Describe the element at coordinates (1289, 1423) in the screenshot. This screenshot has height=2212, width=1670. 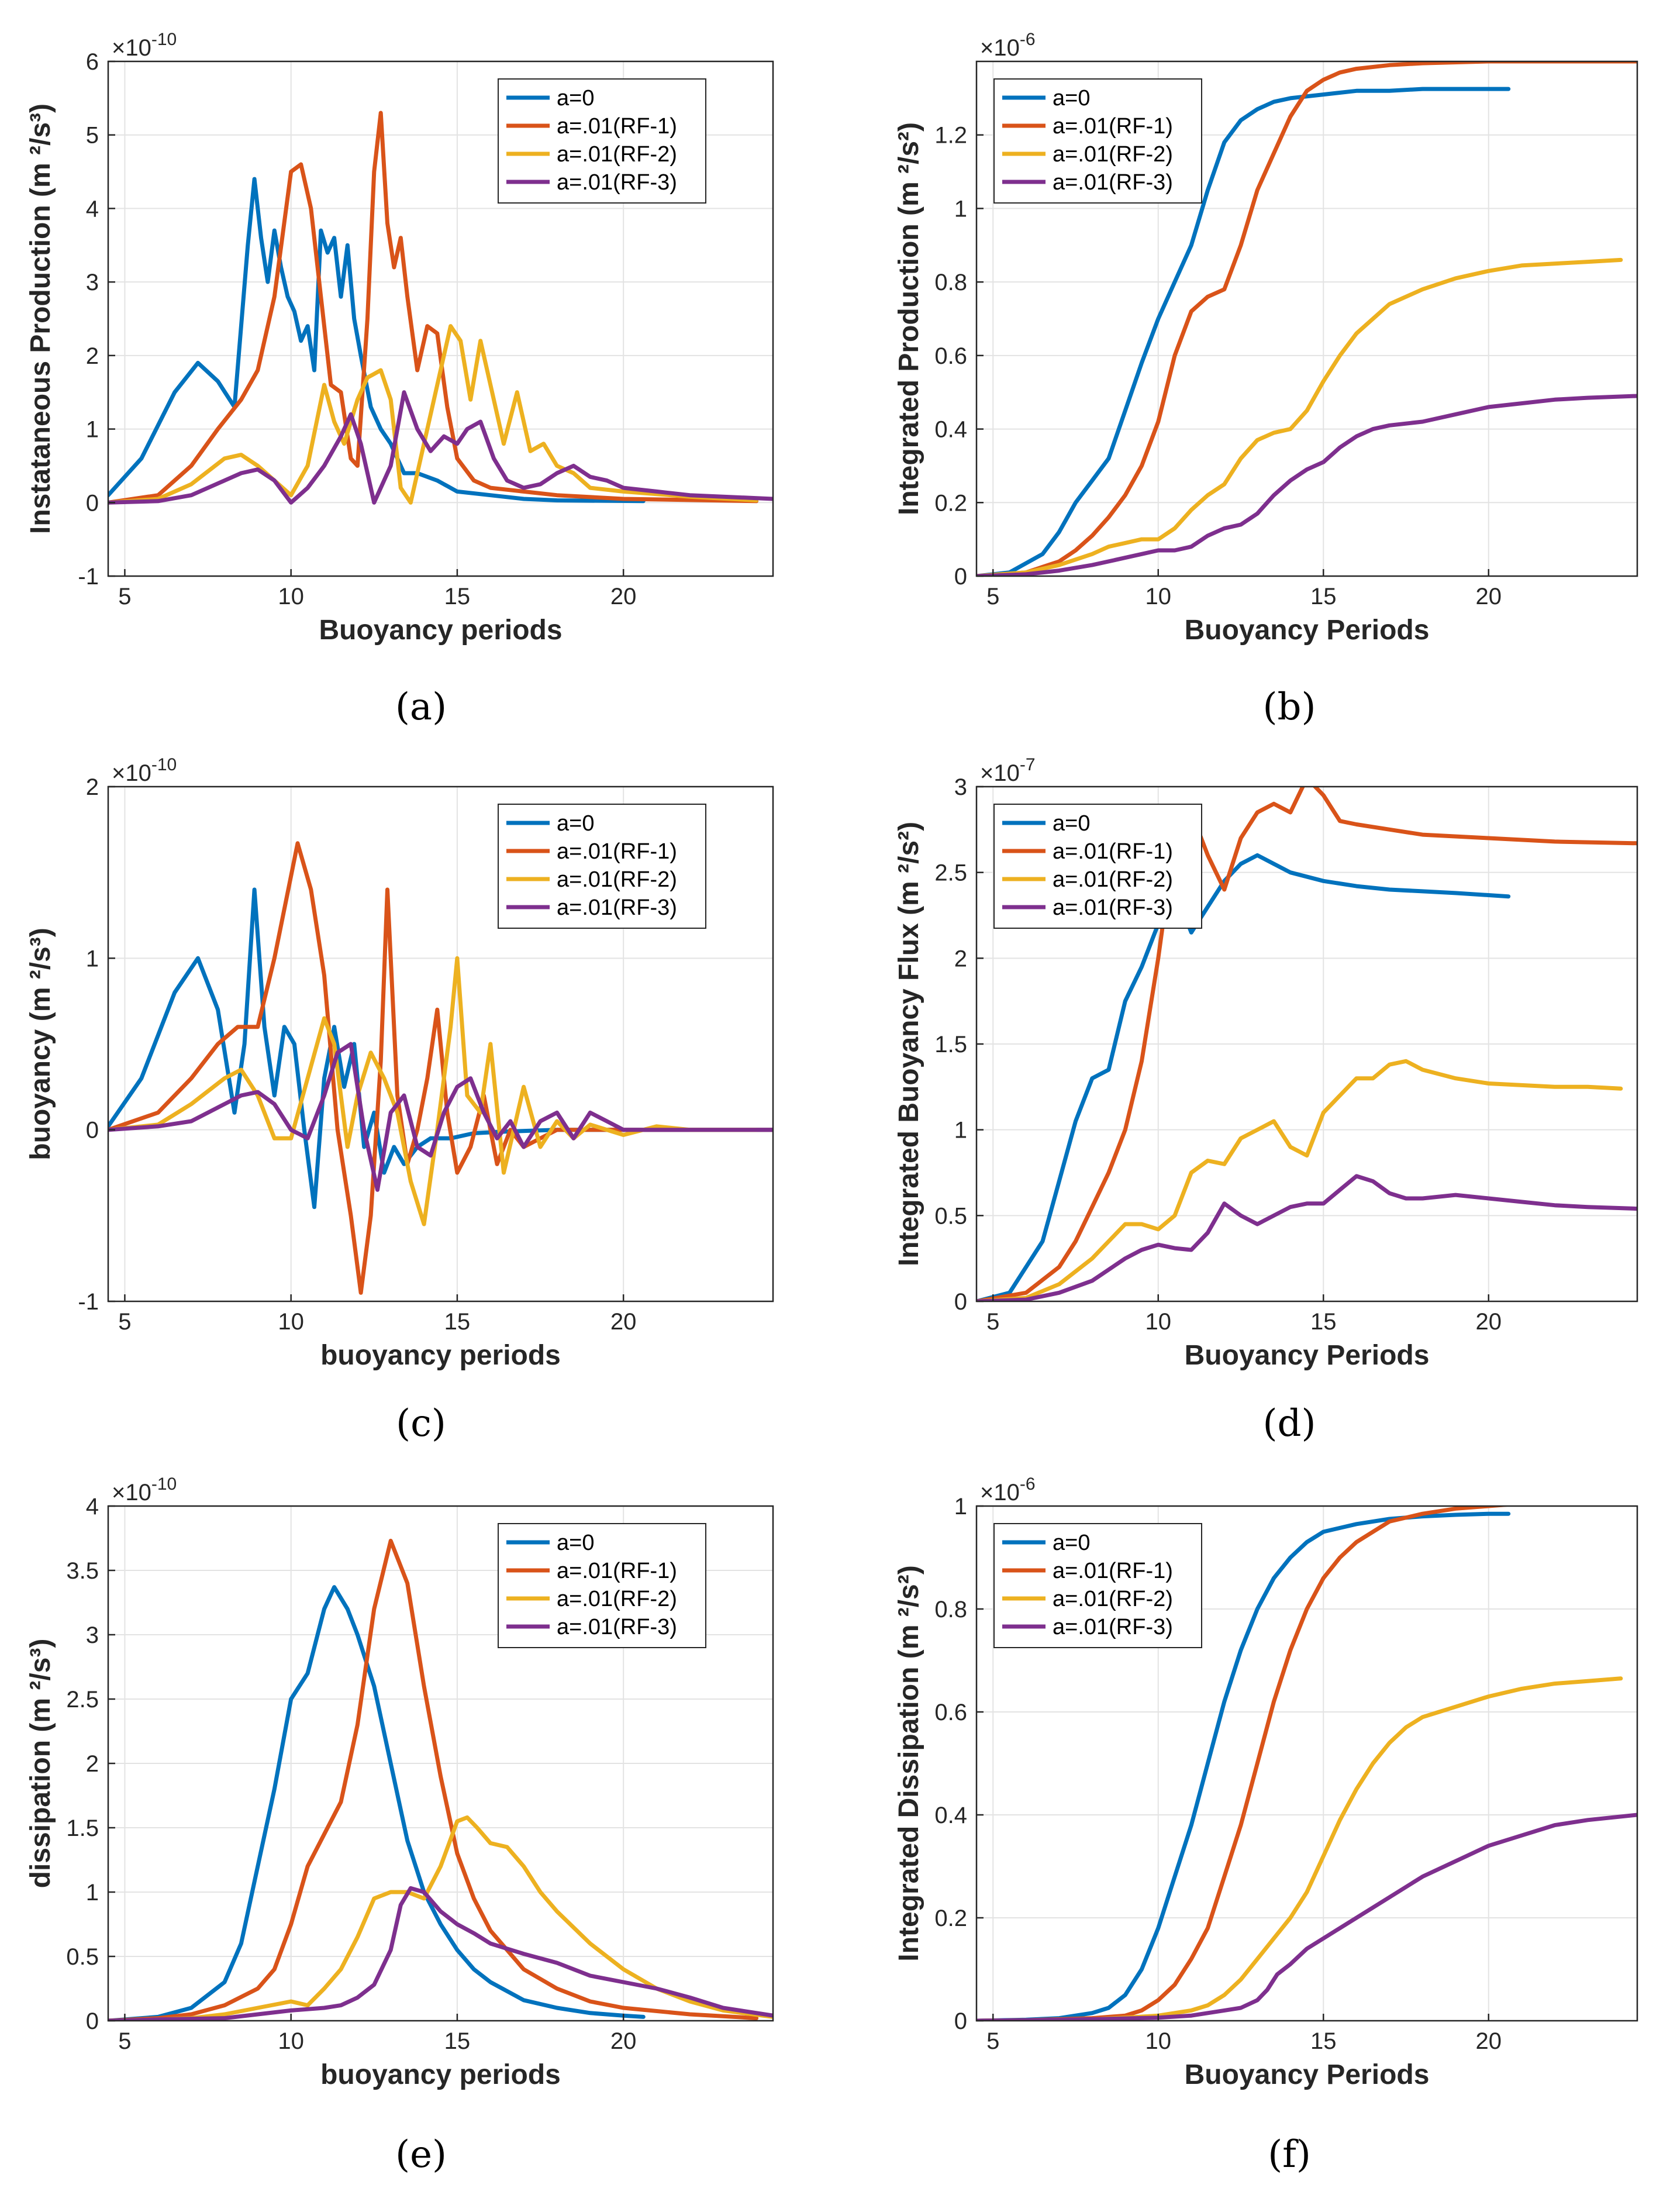
I see `panel-caption: (d)` at that location.